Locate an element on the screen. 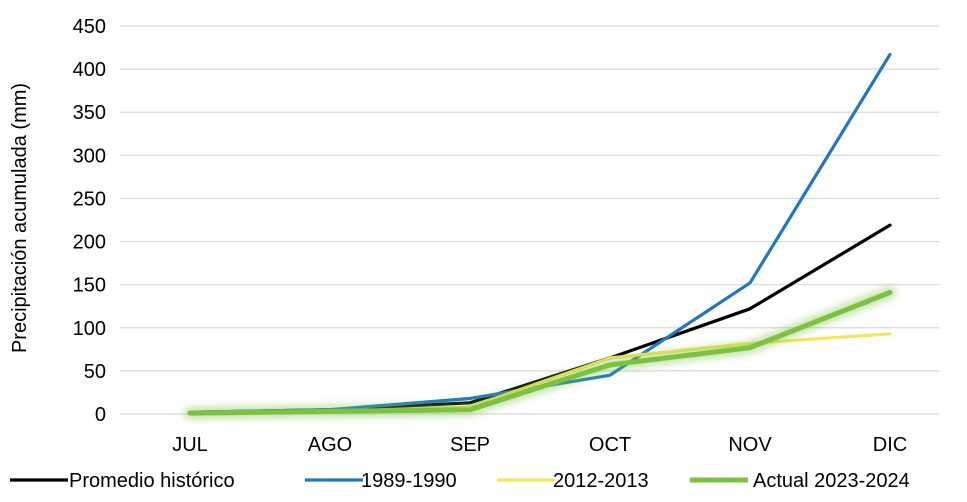 This screenshot has width=967, height=502. y-tick-label: 150 is located at coordinates (89, 286).